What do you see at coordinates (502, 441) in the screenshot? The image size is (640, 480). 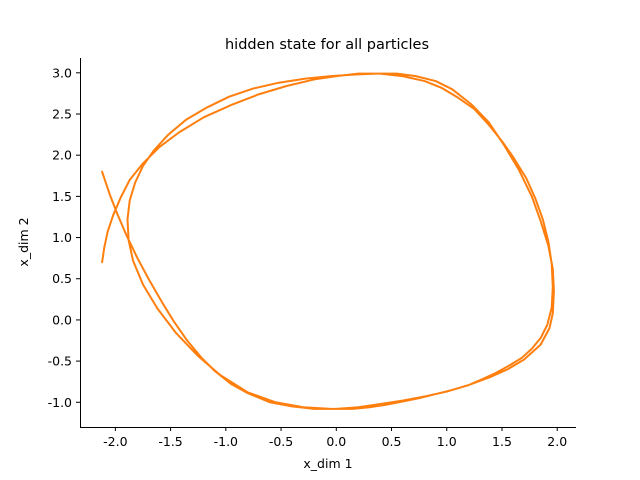 I see `x-tick-label: 1.5` at bounding box center [502, 441].